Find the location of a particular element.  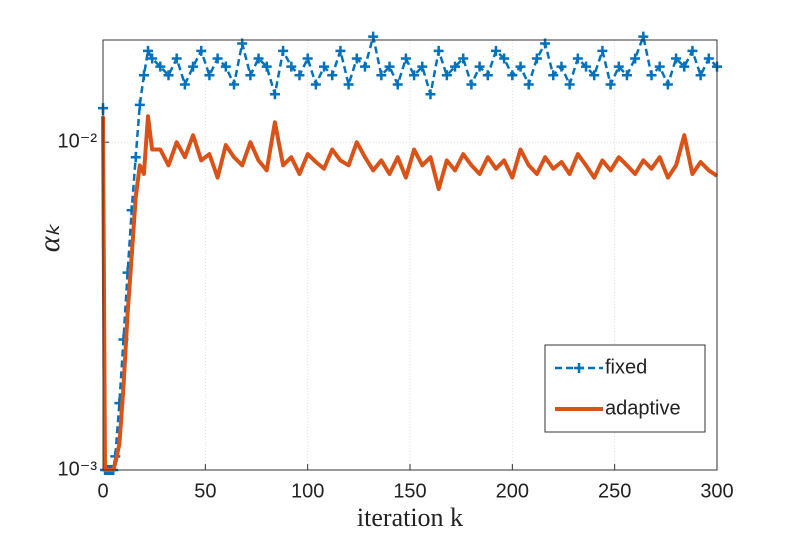

legend: fixed adaptive is located at coordinates (625, 388).